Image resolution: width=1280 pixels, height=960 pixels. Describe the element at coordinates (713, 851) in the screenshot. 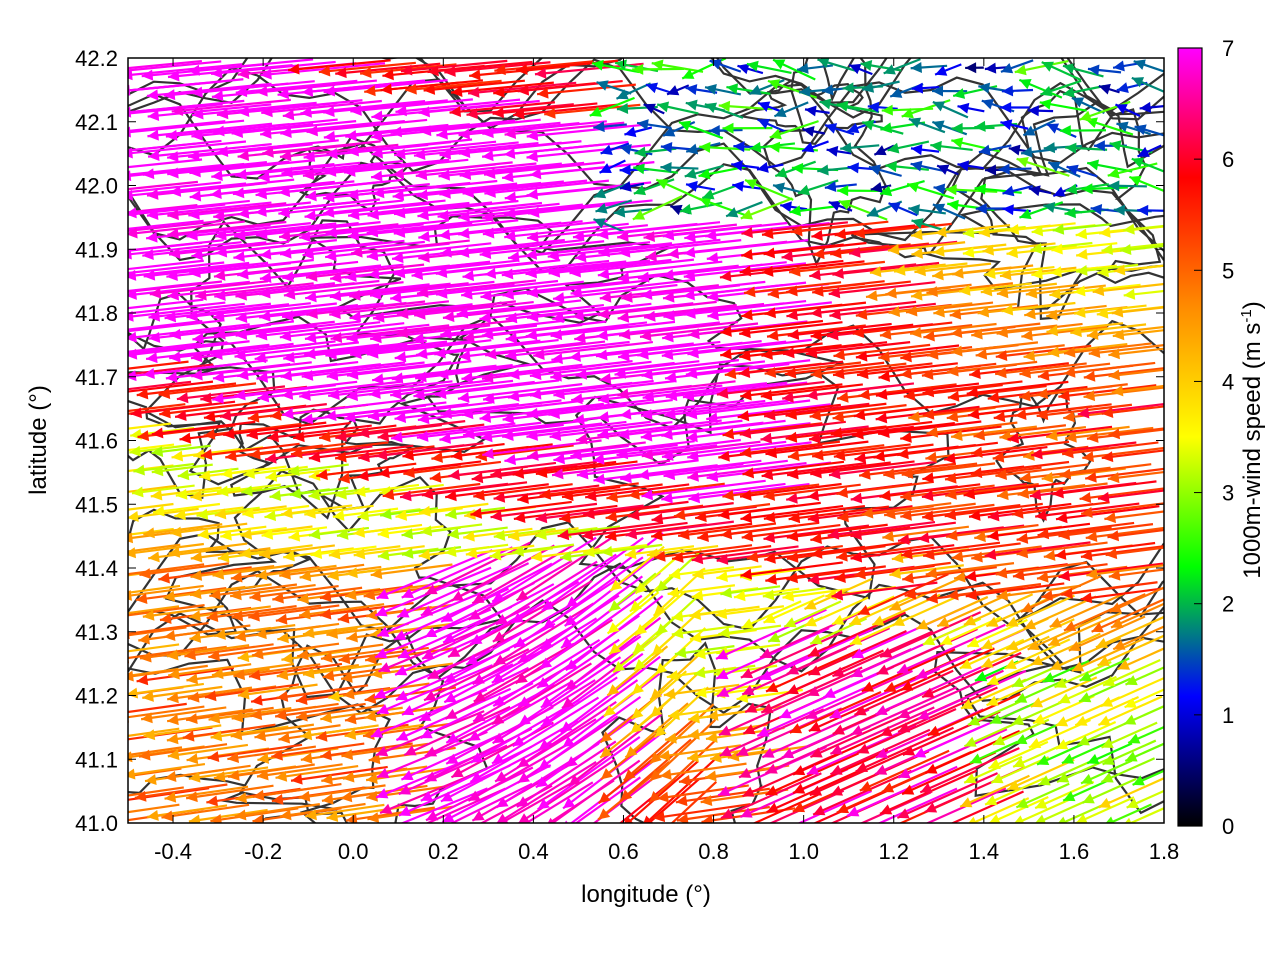

I see `x-tick-label: 0.8` at that location.